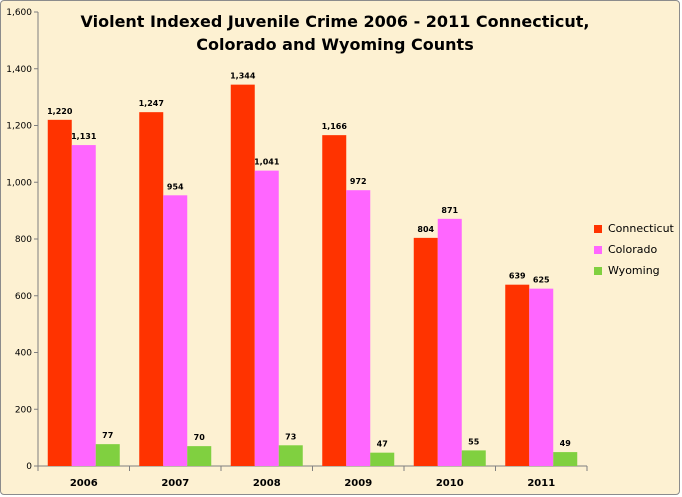 The image size is (682, 497). What do you see at coordinates (19, 70) in the screenshot?
I see `y-tick-label: 1,400` at bounding box center [19, 70].